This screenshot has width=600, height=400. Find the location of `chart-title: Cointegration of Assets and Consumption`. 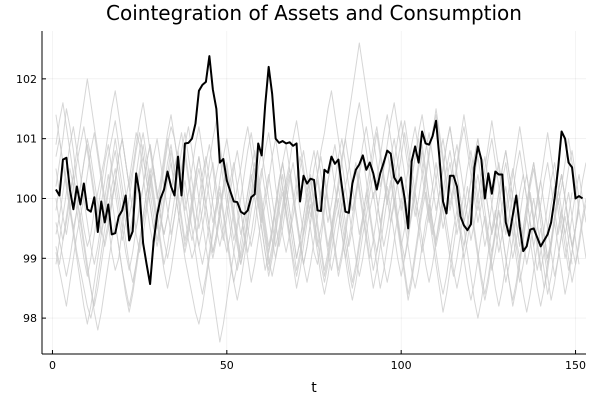

chart-title: Cointegration of Assets and Consumption is located at coordinates (314, 13).